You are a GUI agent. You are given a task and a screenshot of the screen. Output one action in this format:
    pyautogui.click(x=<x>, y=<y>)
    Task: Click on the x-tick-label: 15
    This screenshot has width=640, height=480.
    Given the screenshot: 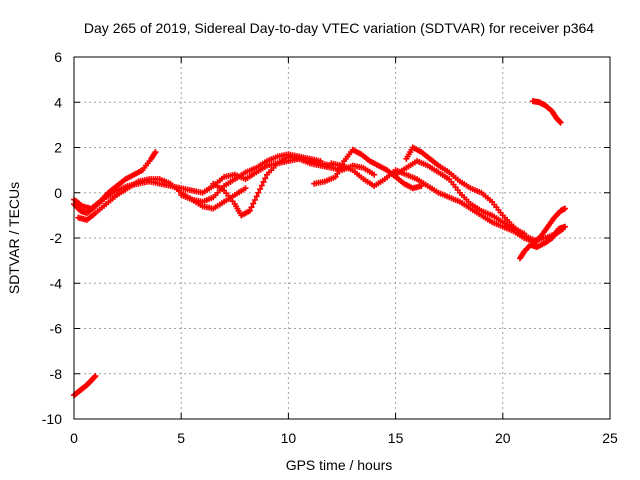 What is the action you would take?
    pyautogui.click(x=396, y=438)
    